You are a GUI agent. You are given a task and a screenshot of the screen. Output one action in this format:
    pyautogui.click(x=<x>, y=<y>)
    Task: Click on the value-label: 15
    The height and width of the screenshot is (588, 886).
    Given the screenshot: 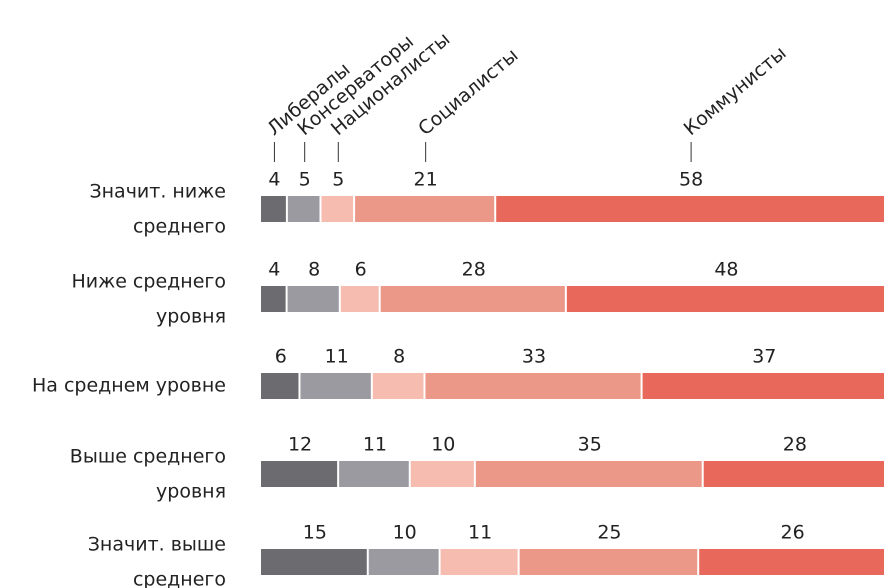 What is the action you would take?
    pyautogui.click(x=315, y=533)
    